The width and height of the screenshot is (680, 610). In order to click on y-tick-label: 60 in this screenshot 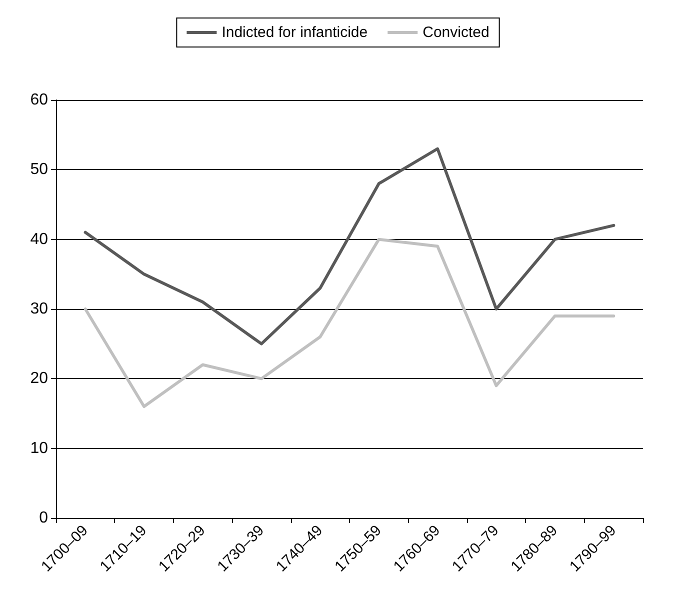, I will do `click(39, 100)`.